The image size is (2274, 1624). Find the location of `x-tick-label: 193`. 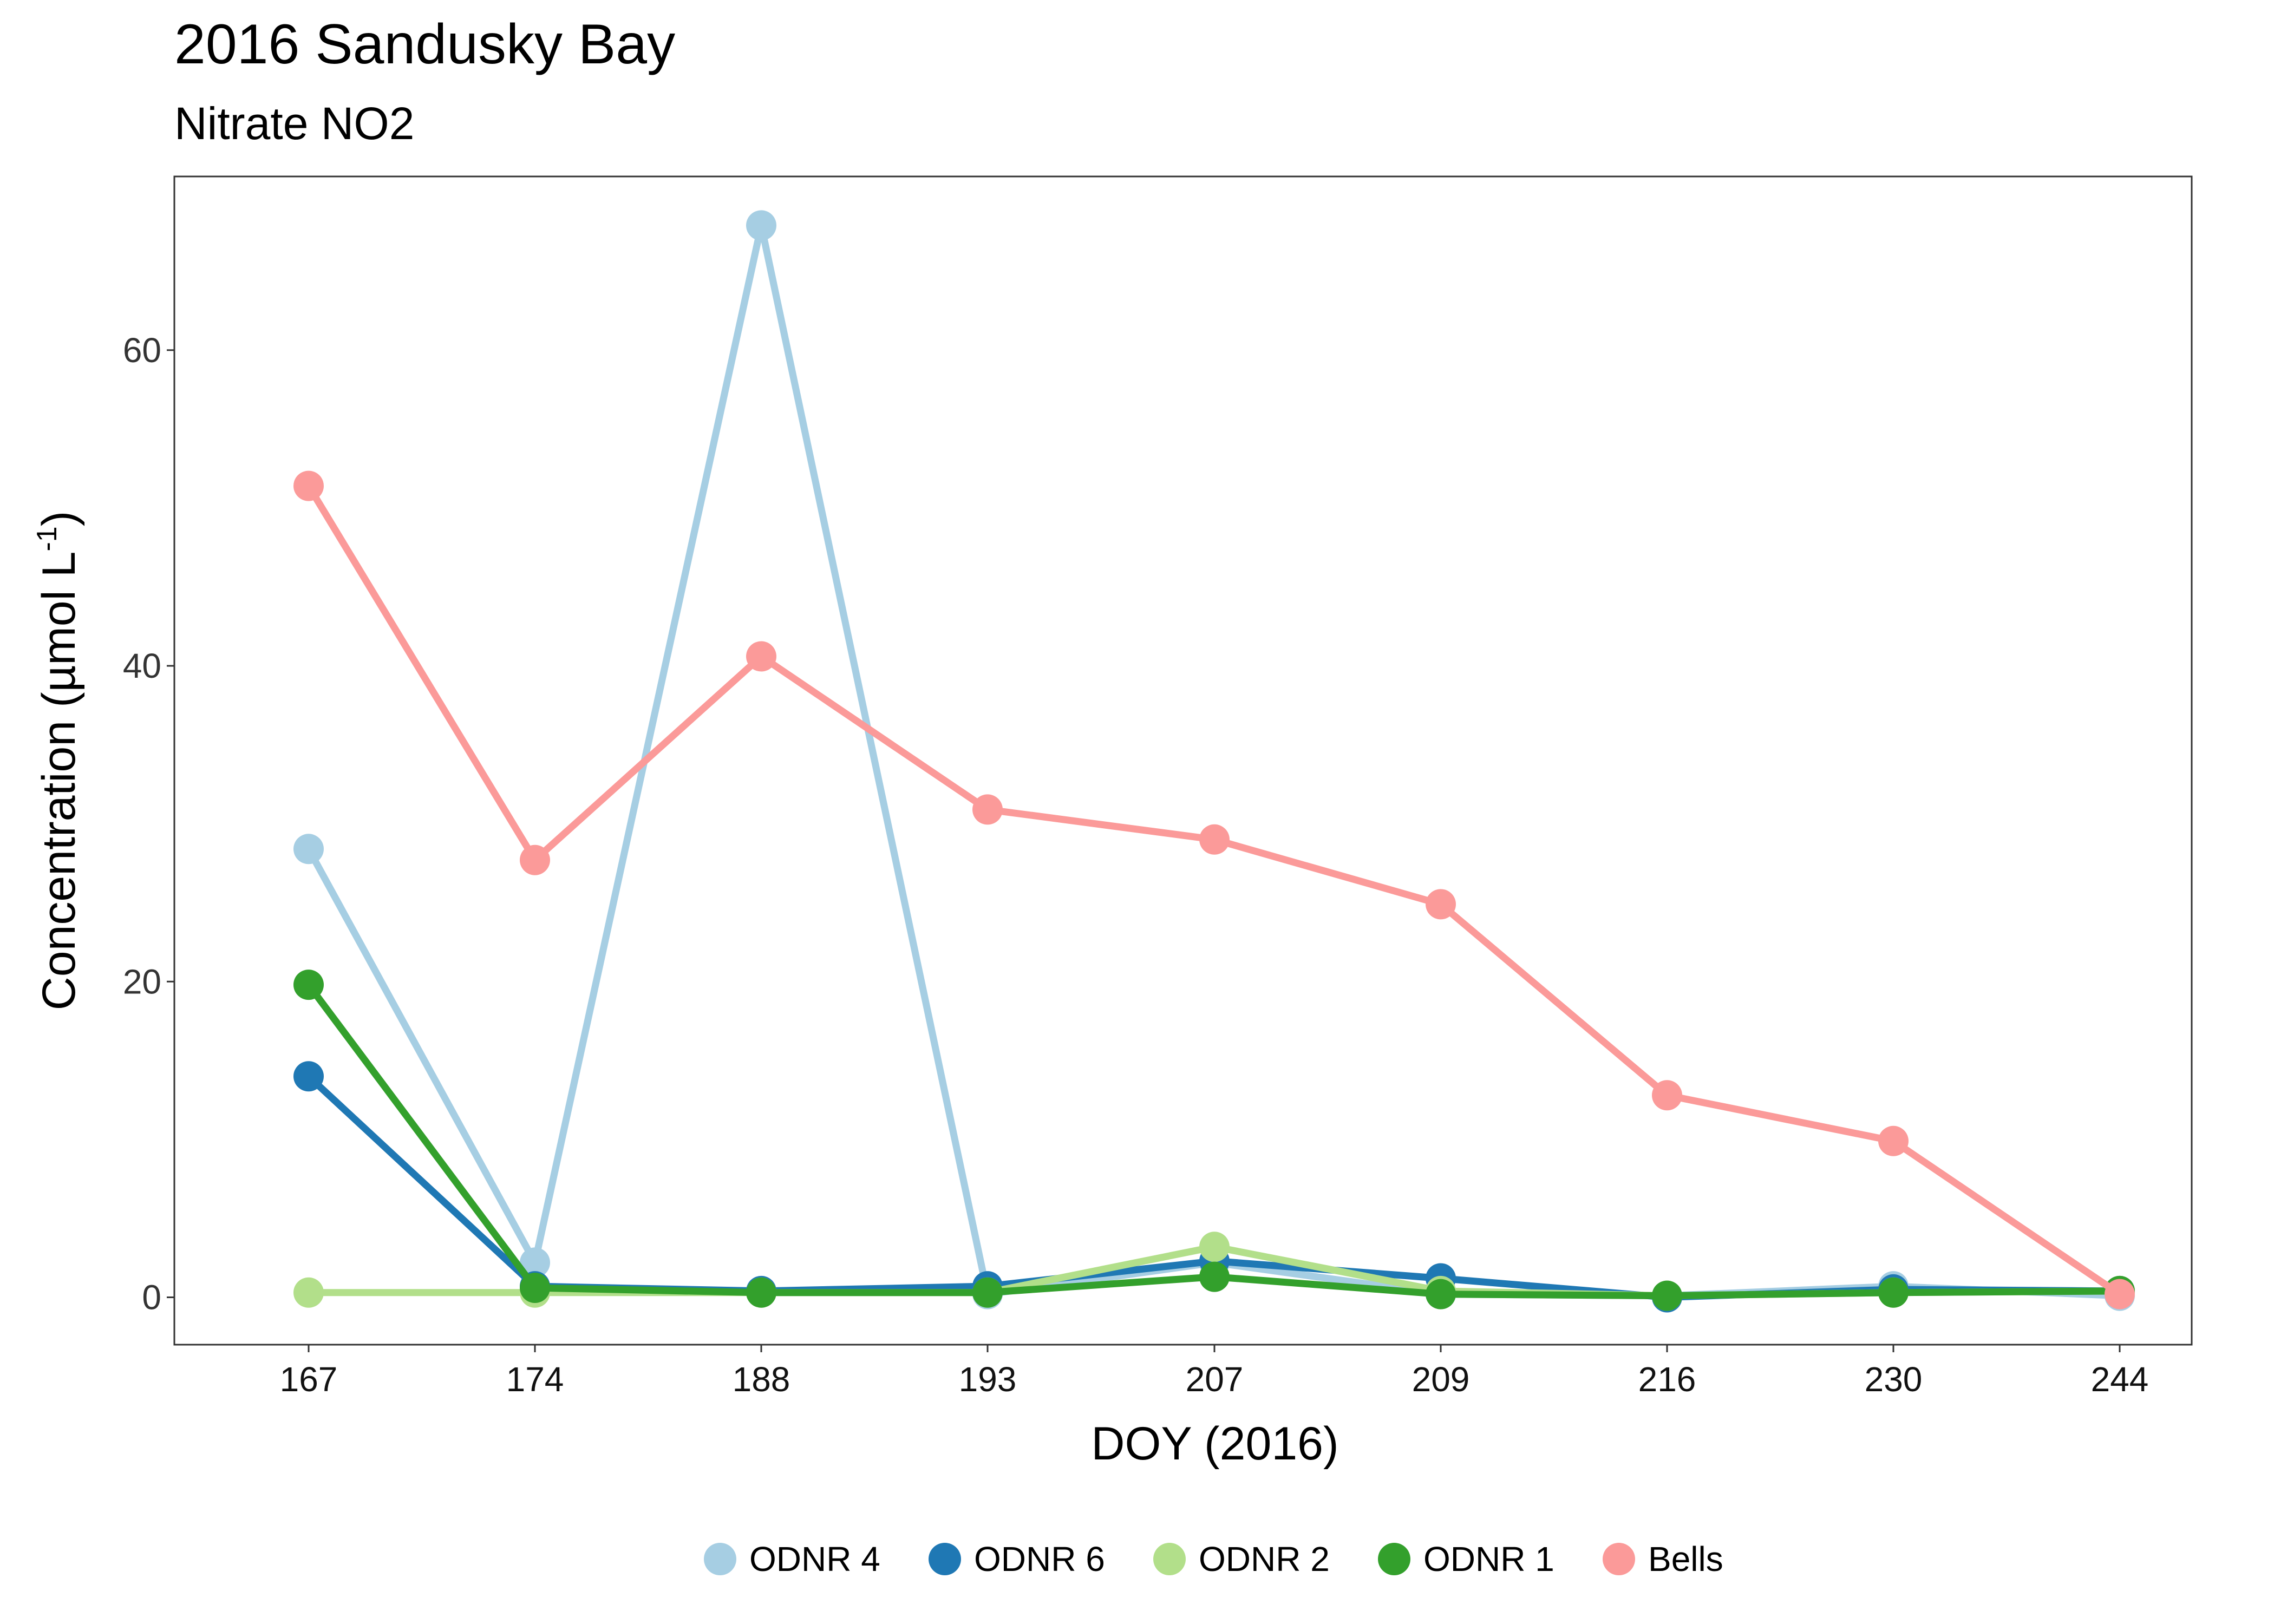

x-tick-label: 193 is located at coordinates (988, 1379).